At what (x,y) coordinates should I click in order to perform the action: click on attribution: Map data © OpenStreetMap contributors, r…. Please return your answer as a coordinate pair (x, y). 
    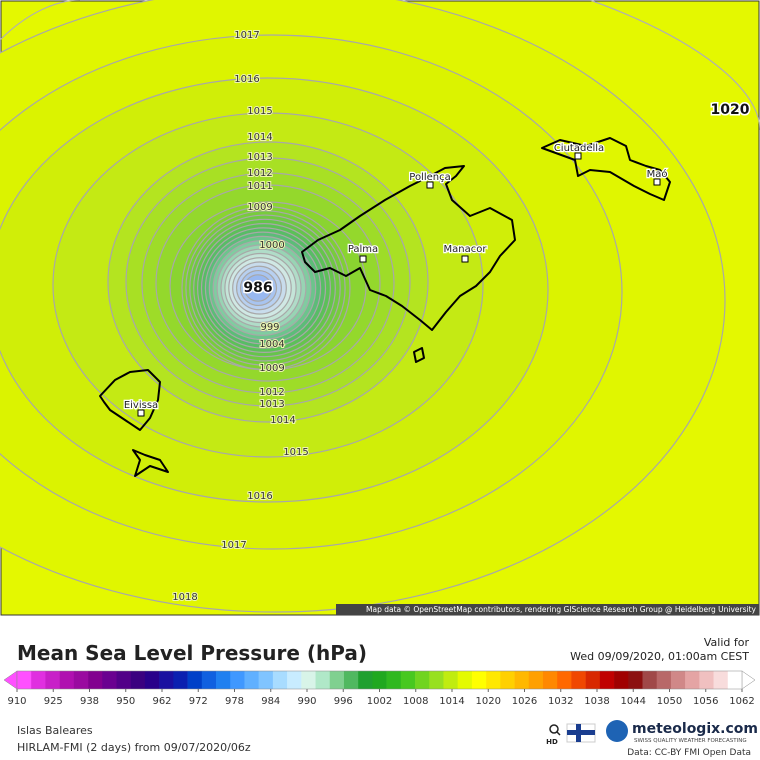
    Looking at the image, I should click on (561, 609).